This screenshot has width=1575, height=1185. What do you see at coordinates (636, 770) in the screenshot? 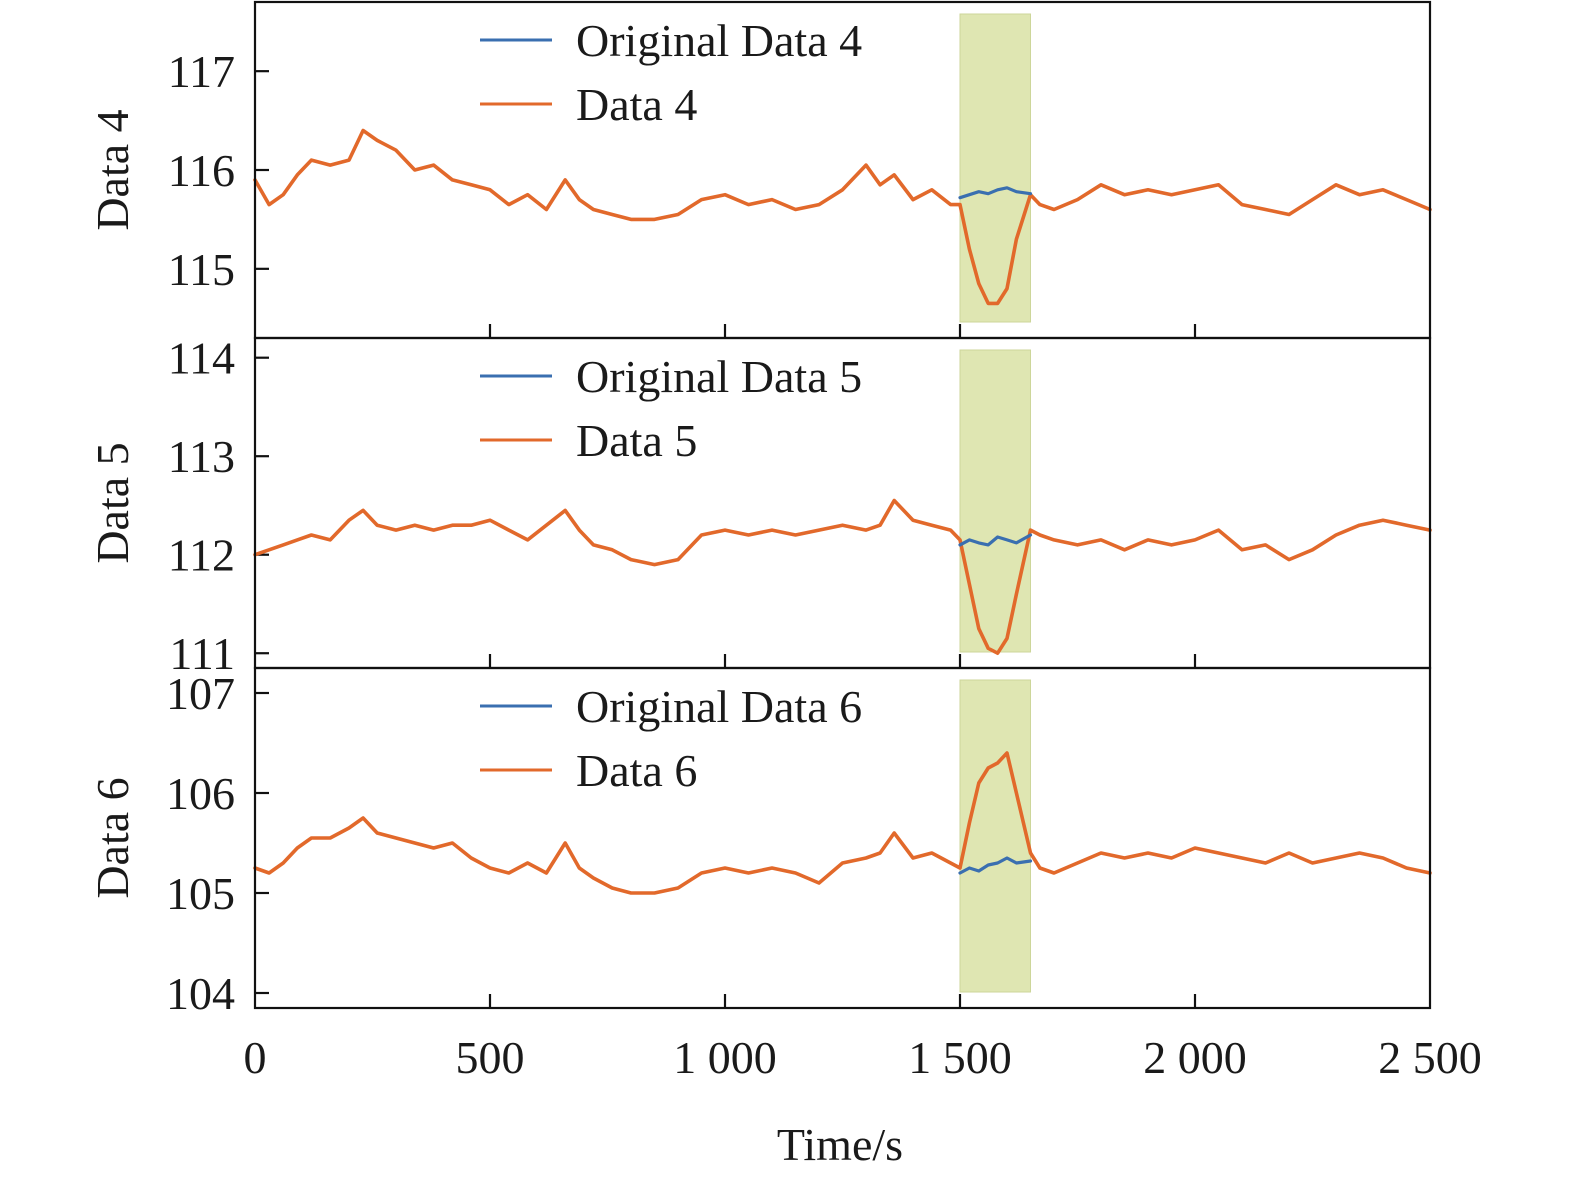
I see `legend-label-data: Data 6` at bounding box center [636, 770].